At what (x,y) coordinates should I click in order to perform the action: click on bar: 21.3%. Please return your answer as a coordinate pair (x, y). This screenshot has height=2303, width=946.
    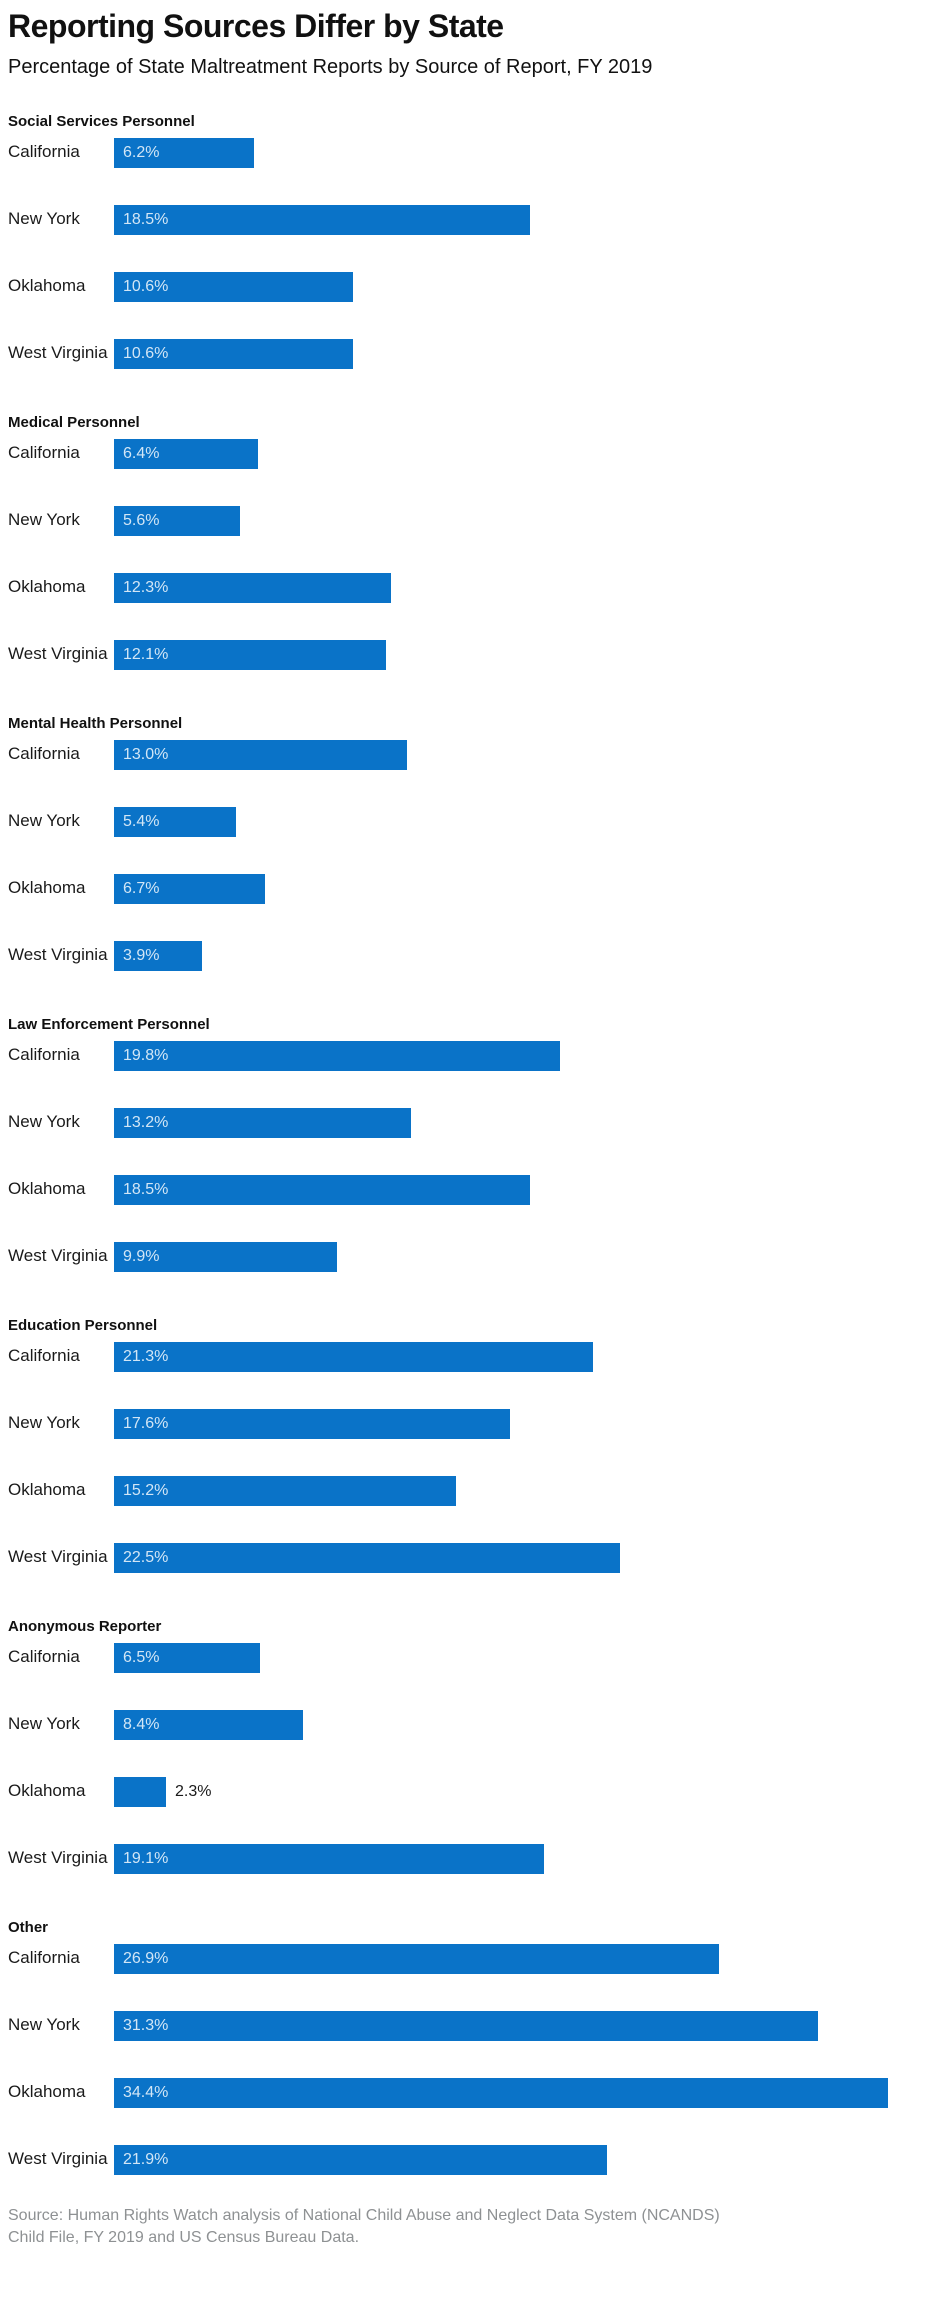
    Looking at the image, I should click on (353, 1356).